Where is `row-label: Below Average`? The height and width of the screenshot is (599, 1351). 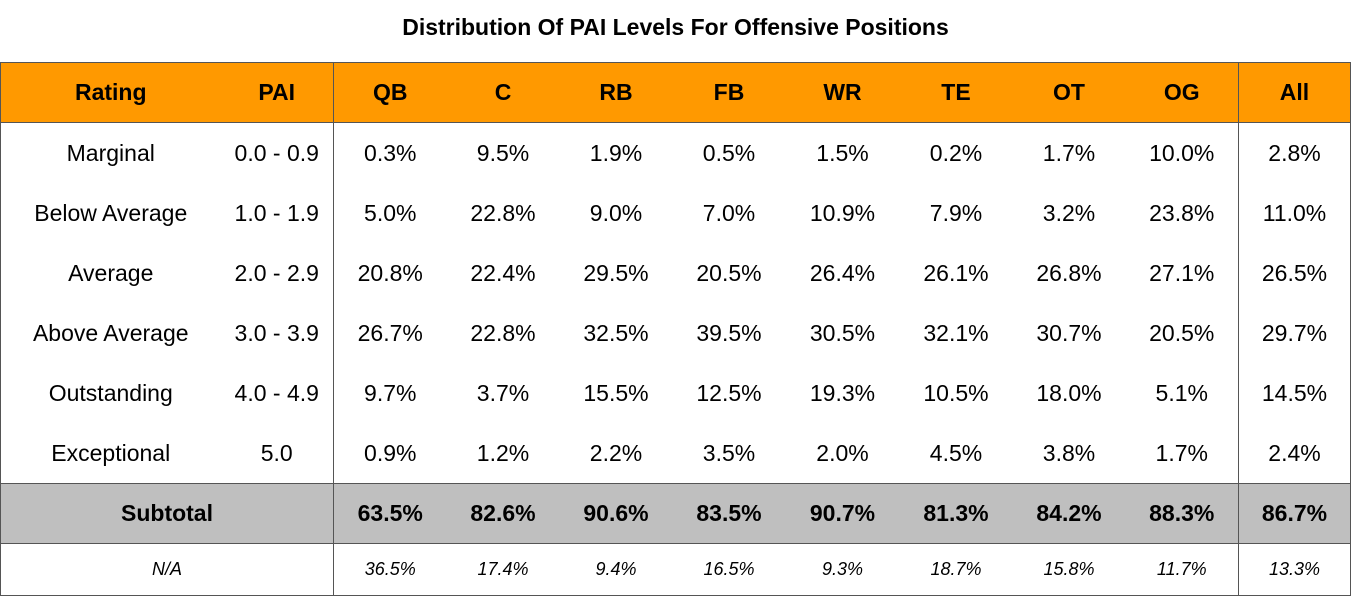 row-label: Below Average is located at coordinates (110, 213).